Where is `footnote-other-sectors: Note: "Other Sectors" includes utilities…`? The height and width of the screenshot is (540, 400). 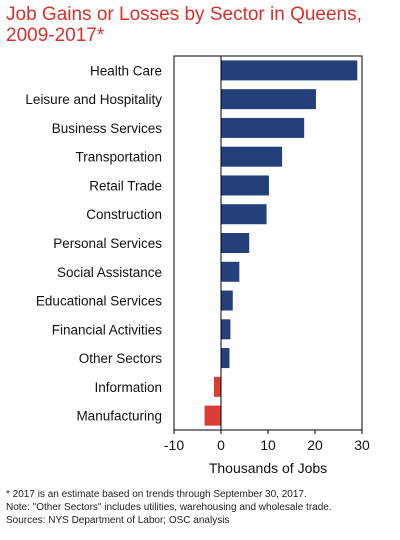 footnote-other-sectors: Note: "Other Sectors" includes utilities… is located at coordinates (169, 507).